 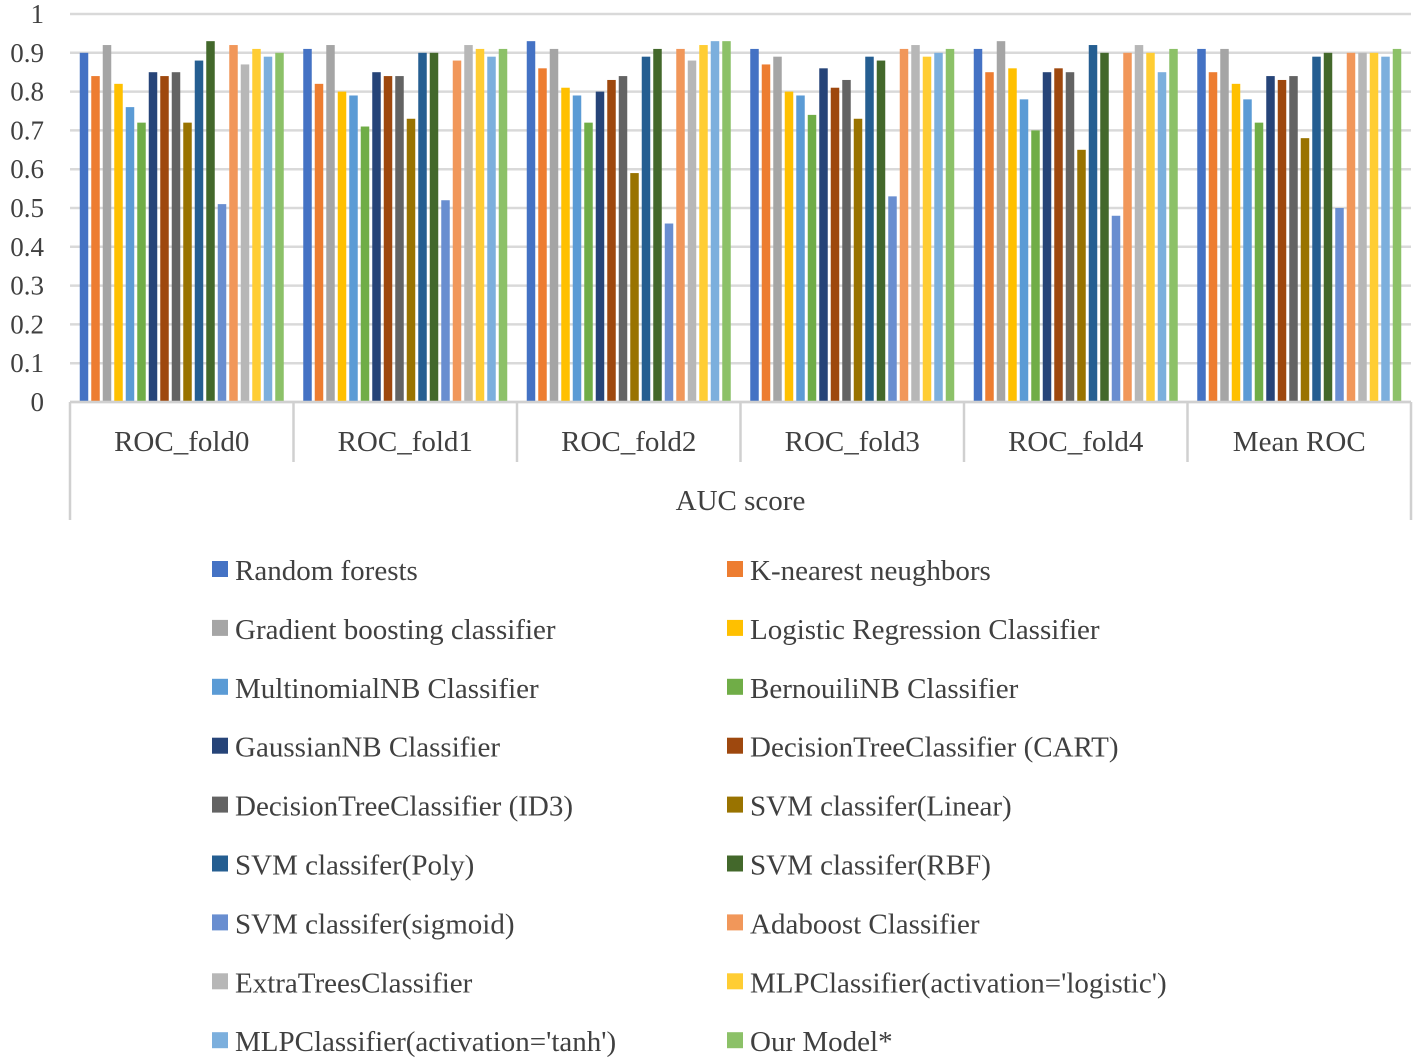 I want to click on legend-label: GaussianNB Classifier, so click(x=367, y=748).